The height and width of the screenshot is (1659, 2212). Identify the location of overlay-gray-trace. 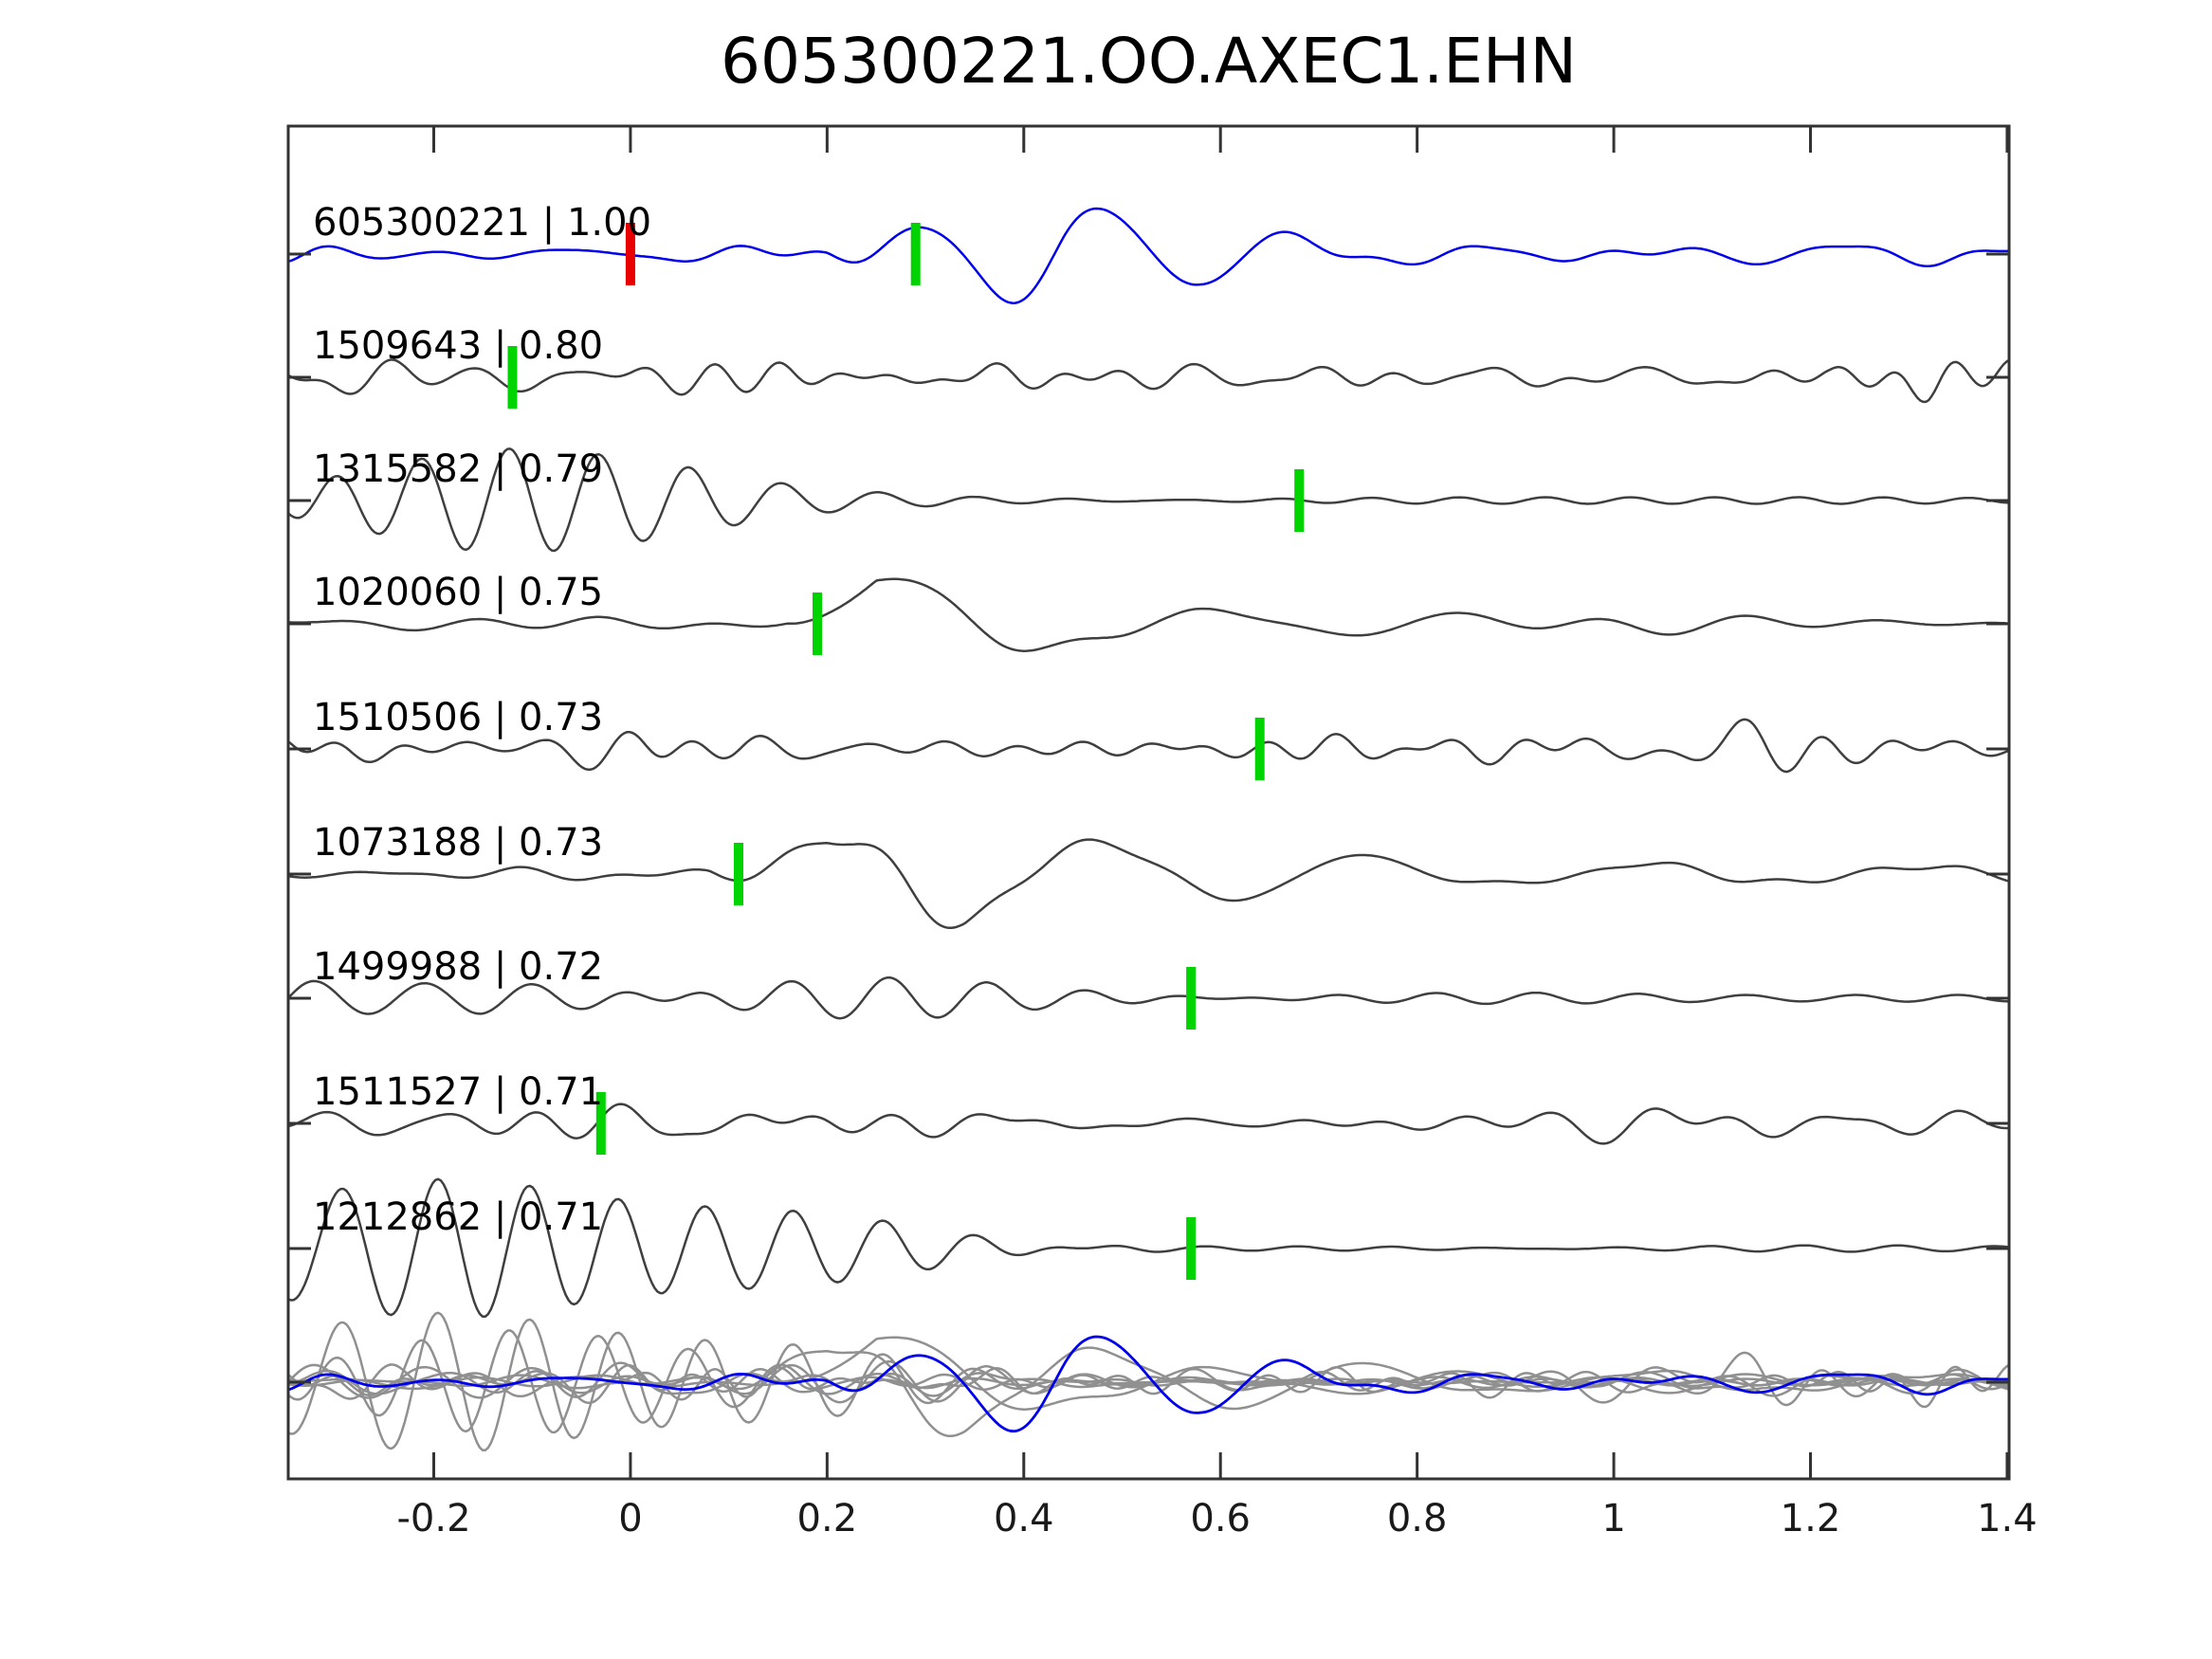
(1148, 1381).